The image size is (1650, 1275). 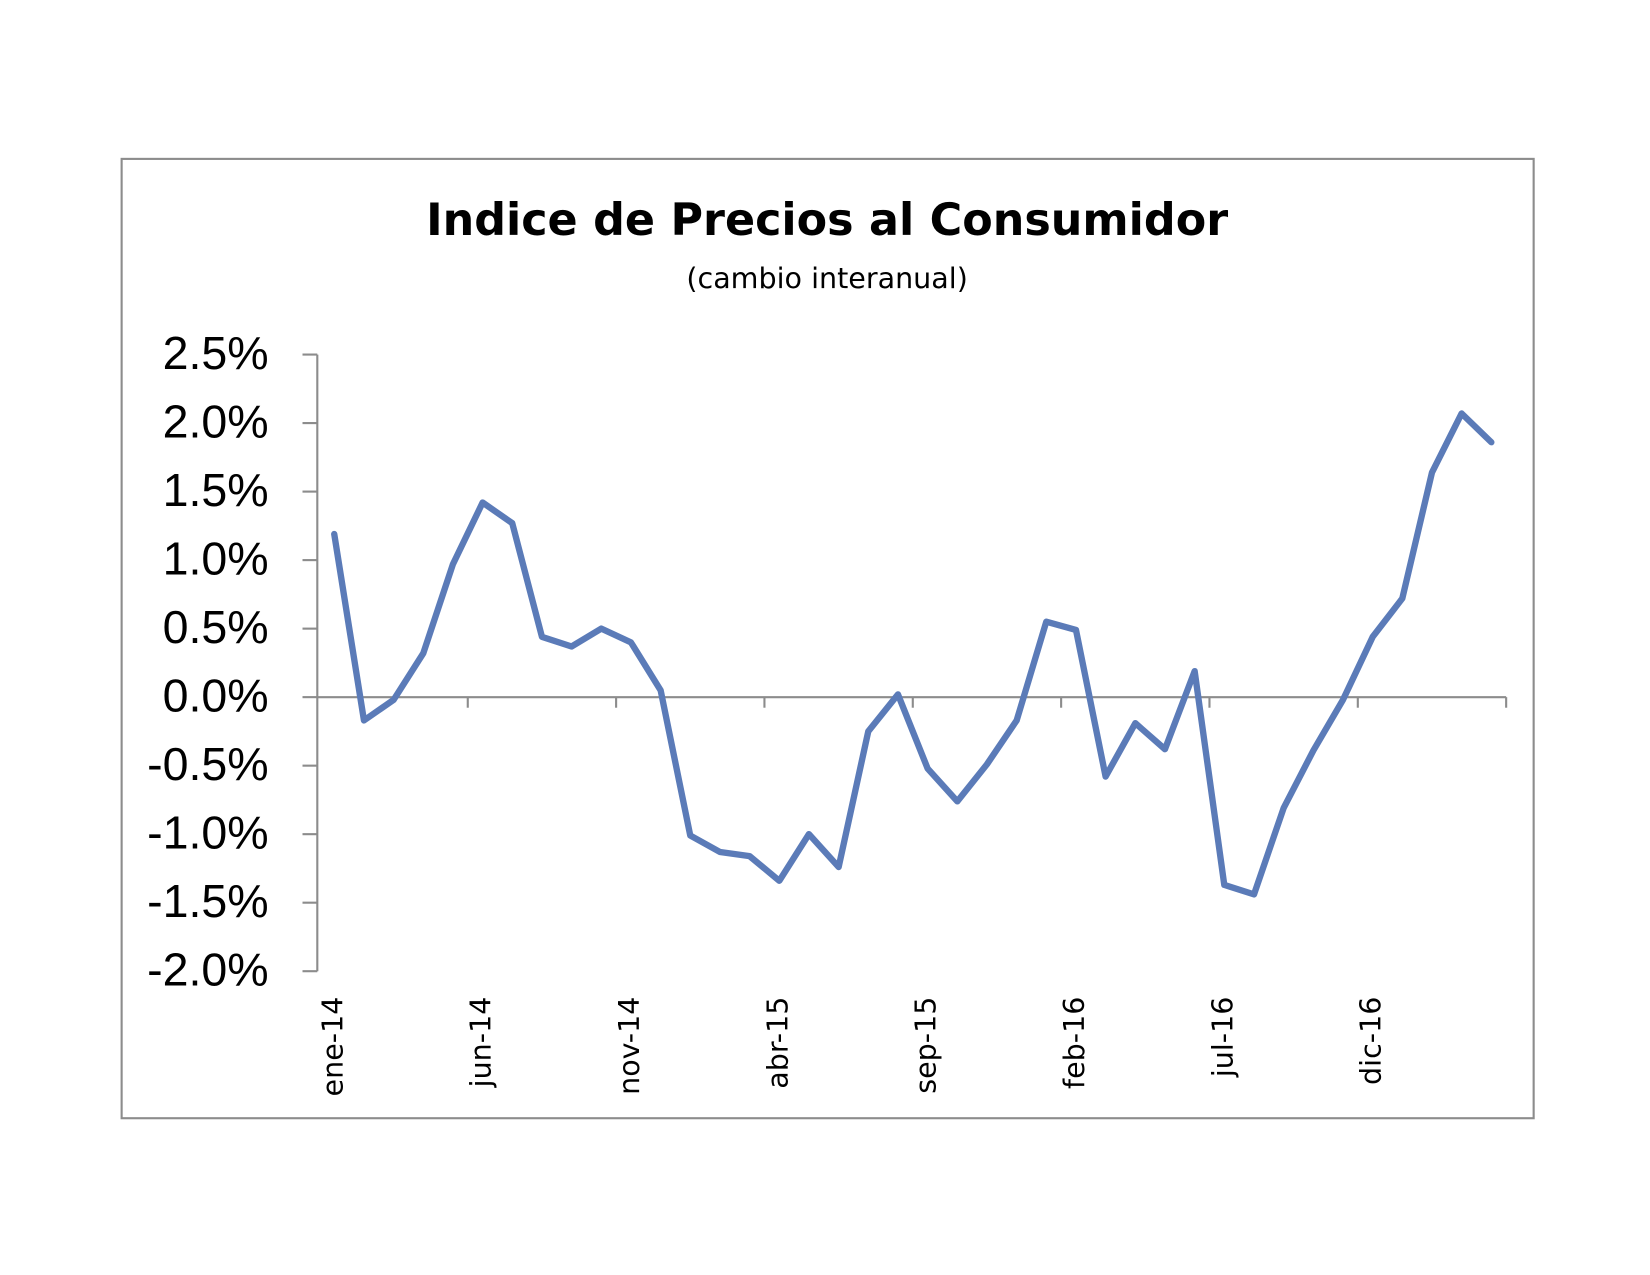 I want to click on y-tick-label: 0.5%, so click(x=216, y=627).